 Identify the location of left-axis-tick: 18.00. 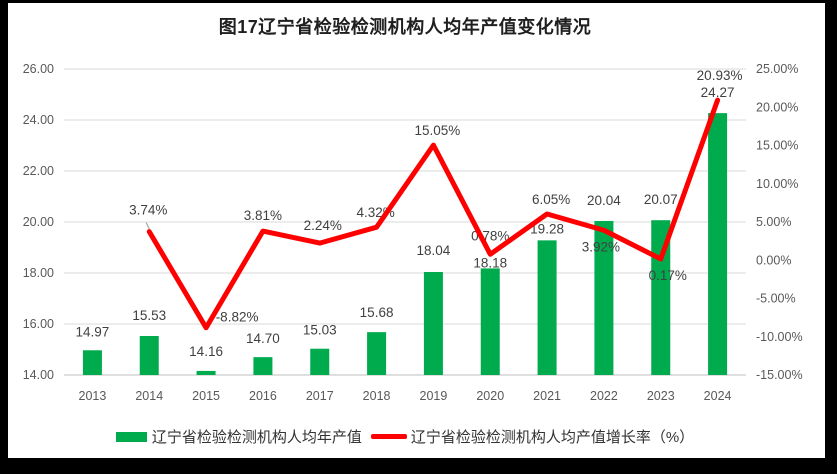
(38, 273).